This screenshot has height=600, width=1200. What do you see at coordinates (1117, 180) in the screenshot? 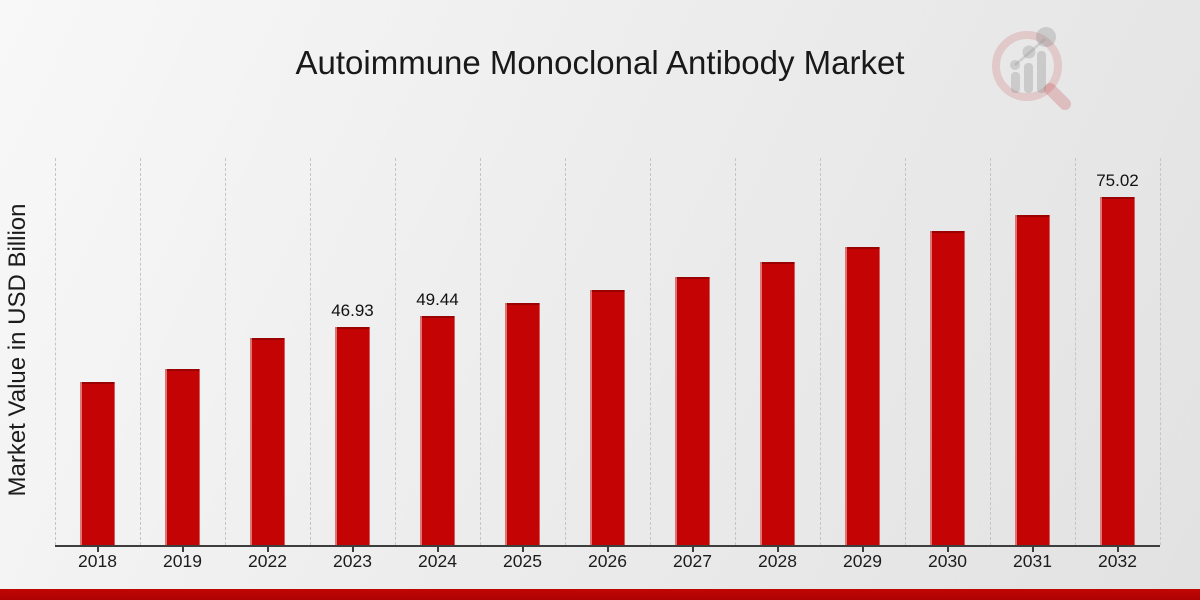
I see `bar-value-label-2032: 75.02` at bounding box center [1117, 180].